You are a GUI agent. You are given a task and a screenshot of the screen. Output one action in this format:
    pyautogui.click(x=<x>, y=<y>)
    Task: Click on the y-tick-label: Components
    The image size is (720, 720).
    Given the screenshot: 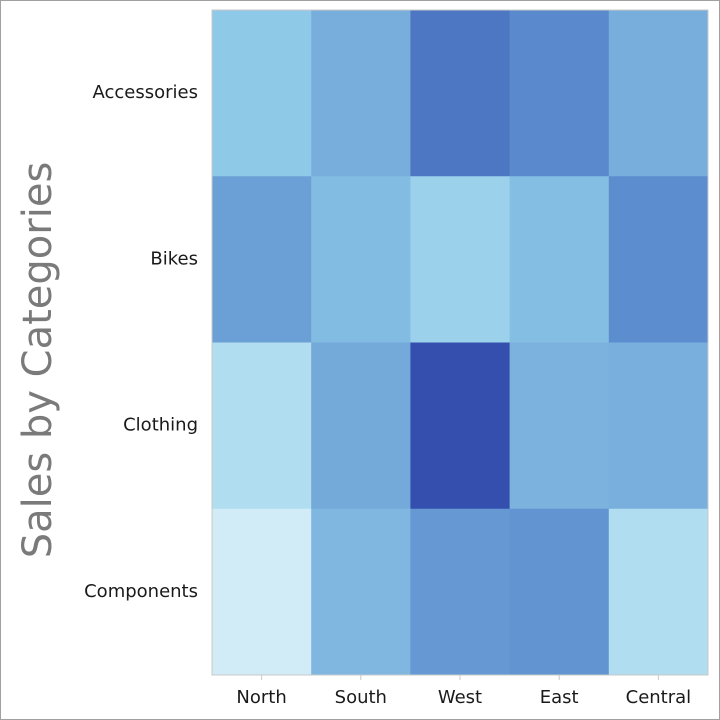 What is the action you would take?
    pyautogui.click(x=141, y=591)
    